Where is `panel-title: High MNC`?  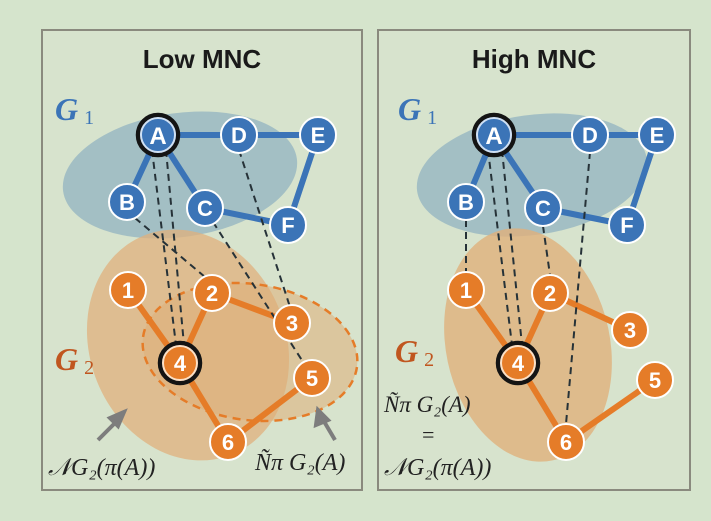
panel-title: High MNC is located at coordinates (534, 59).